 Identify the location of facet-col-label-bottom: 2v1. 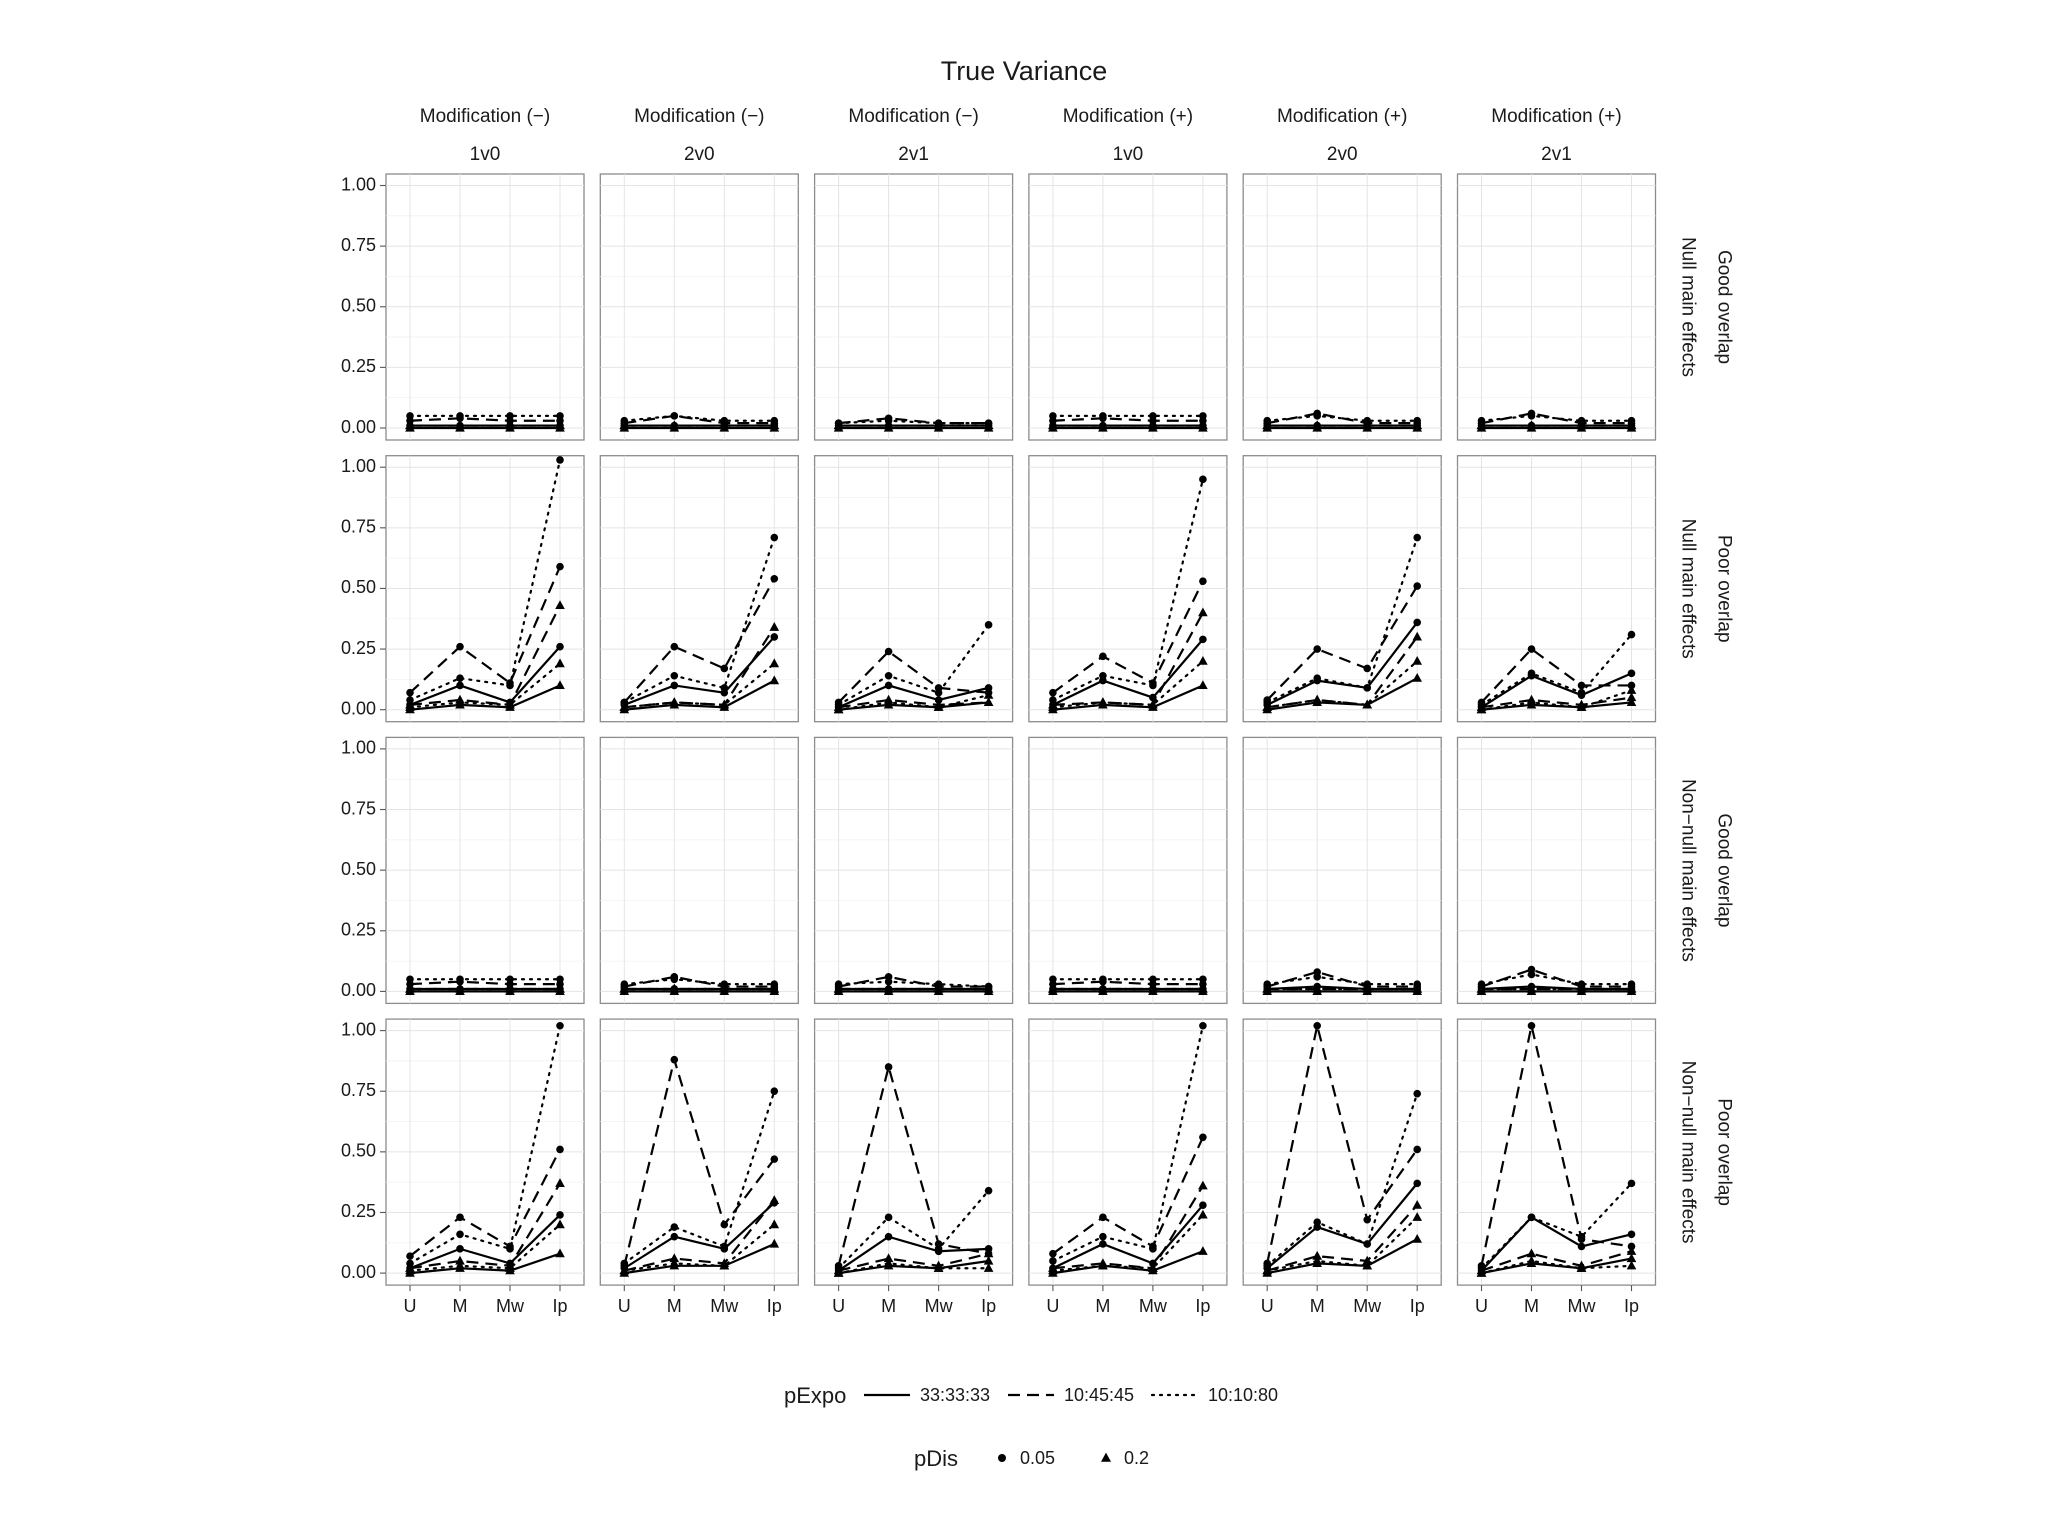
(1556, 154).